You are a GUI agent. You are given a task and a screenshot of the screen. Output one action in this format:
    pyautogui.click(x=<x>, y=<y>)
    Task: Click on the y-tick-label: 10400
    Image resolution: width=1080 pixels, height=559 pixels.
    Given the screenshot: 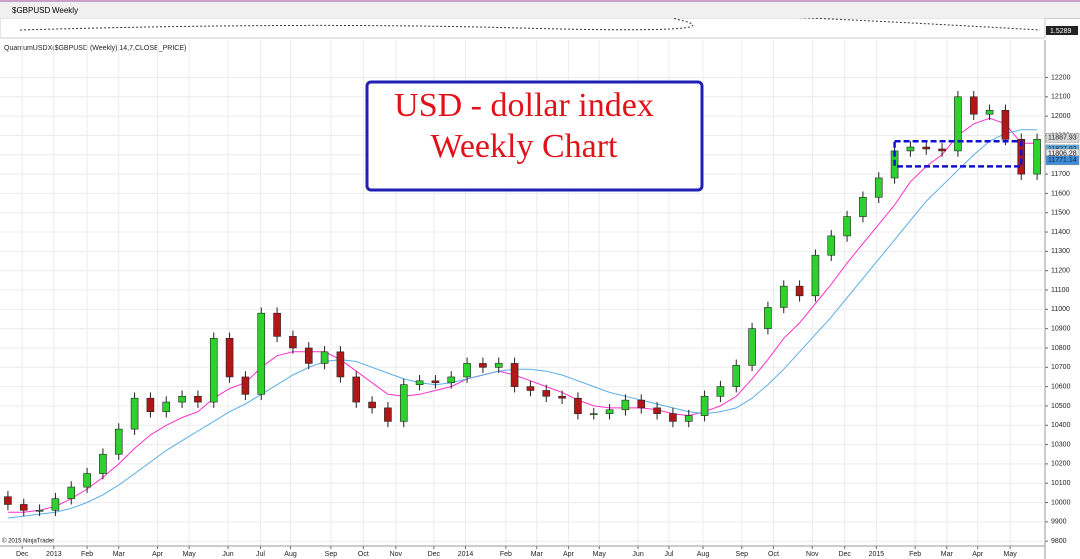 What is the action you would take?
    pyautogui.click(x=1061, y=425)
    